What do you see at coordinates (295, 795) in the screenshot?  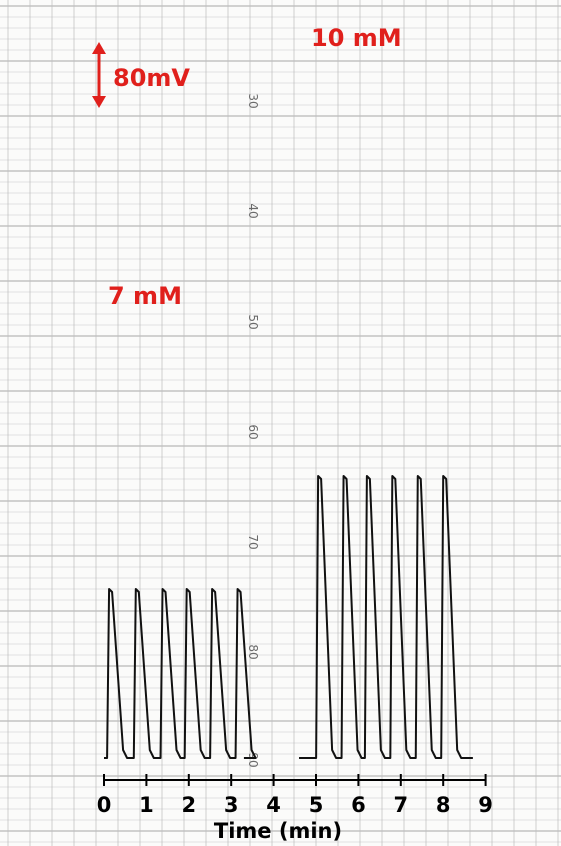 I see `x-axis: 0 1 2 3 4 5 6 7 8 9` at bounding box center [295, 795].